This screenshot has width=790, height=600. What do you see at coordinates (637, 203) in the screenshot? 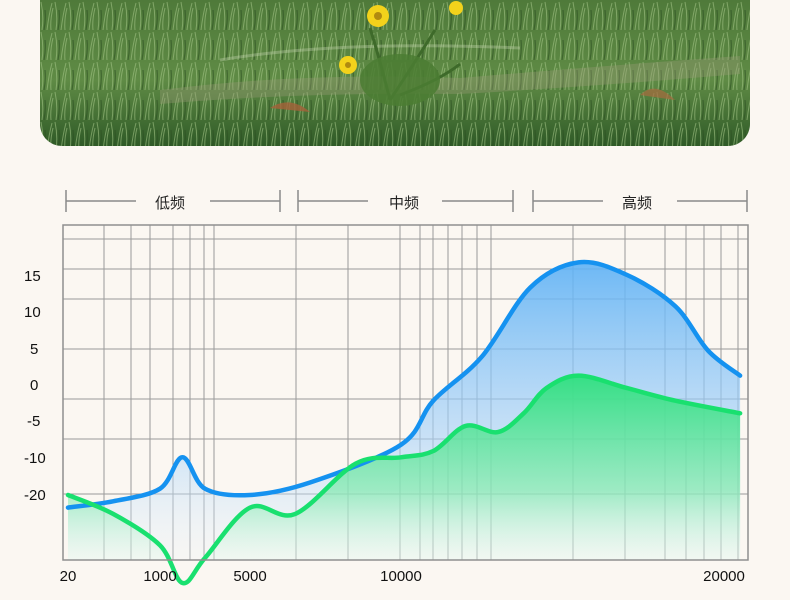
I see `band-label-high: 高频` at bounding box center [637, 203].